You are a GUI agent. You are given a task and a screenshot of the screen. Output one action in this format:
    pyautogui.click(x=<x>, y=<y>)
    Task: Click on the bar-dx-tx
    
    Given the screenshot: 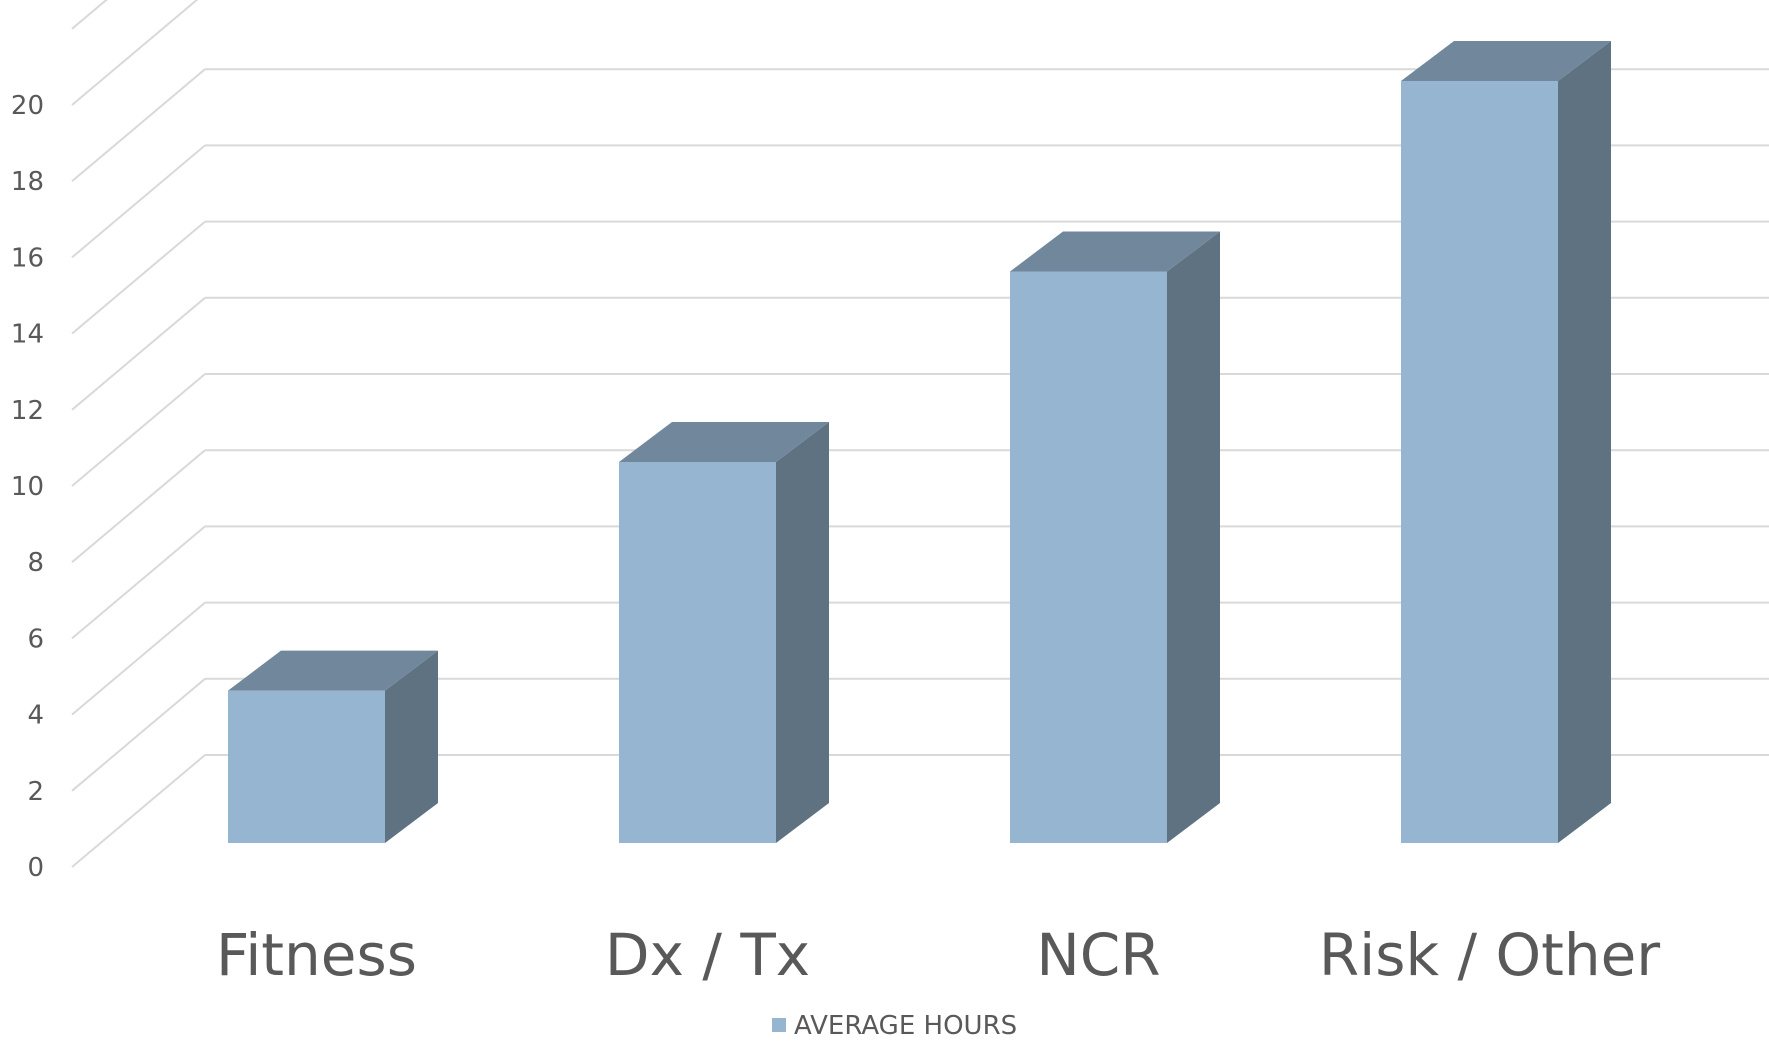 What is the action you would take?
    pyautogui.click(x=724, y=632)
    